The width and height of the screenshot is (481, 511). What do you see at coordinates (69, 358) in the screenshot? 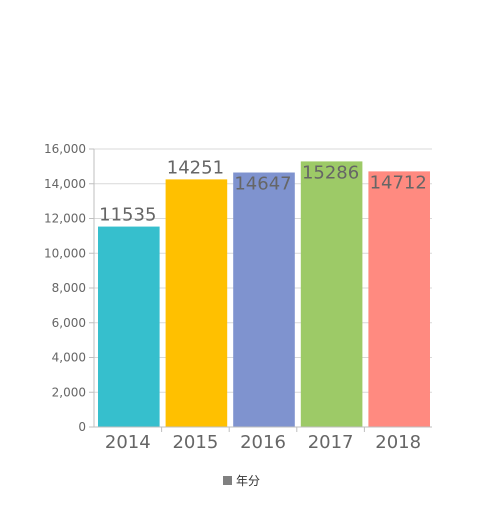
I see `y-tick-label: 4,000` at bounding box center [69, 358].